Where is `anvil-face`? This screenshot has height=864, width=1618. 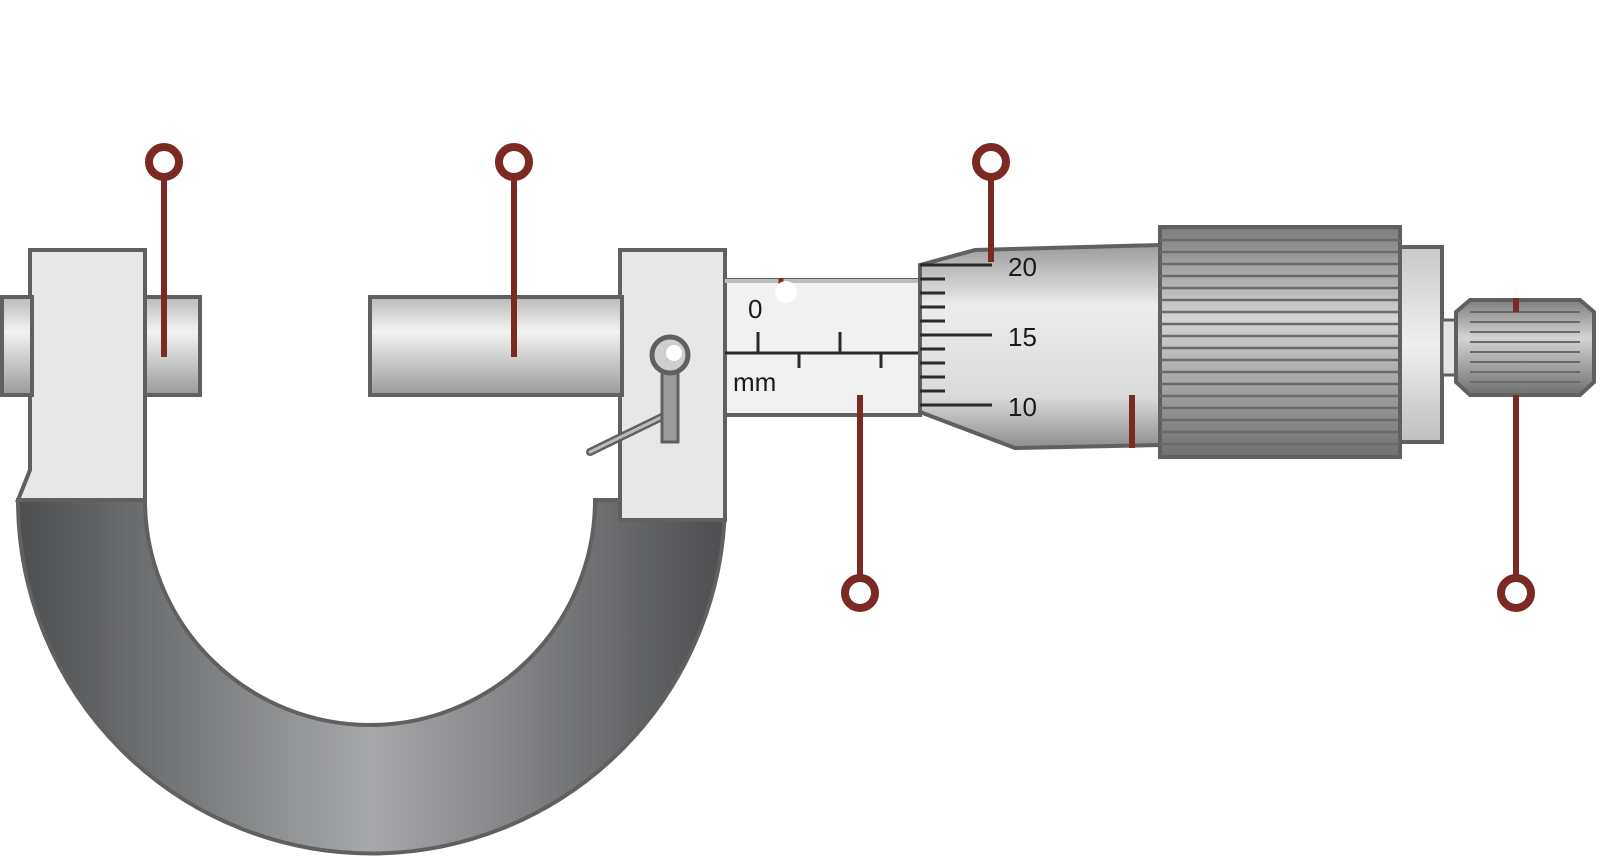 anvil-face is located at coordinates (172, 346).